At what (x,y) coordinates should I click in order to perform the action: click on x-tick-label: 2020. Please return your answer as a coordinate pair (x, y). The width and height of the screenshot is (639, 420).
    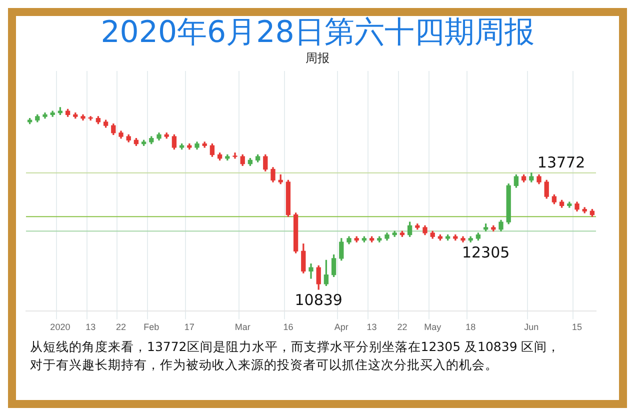
    Looking at the image, I should click on (60, 327).